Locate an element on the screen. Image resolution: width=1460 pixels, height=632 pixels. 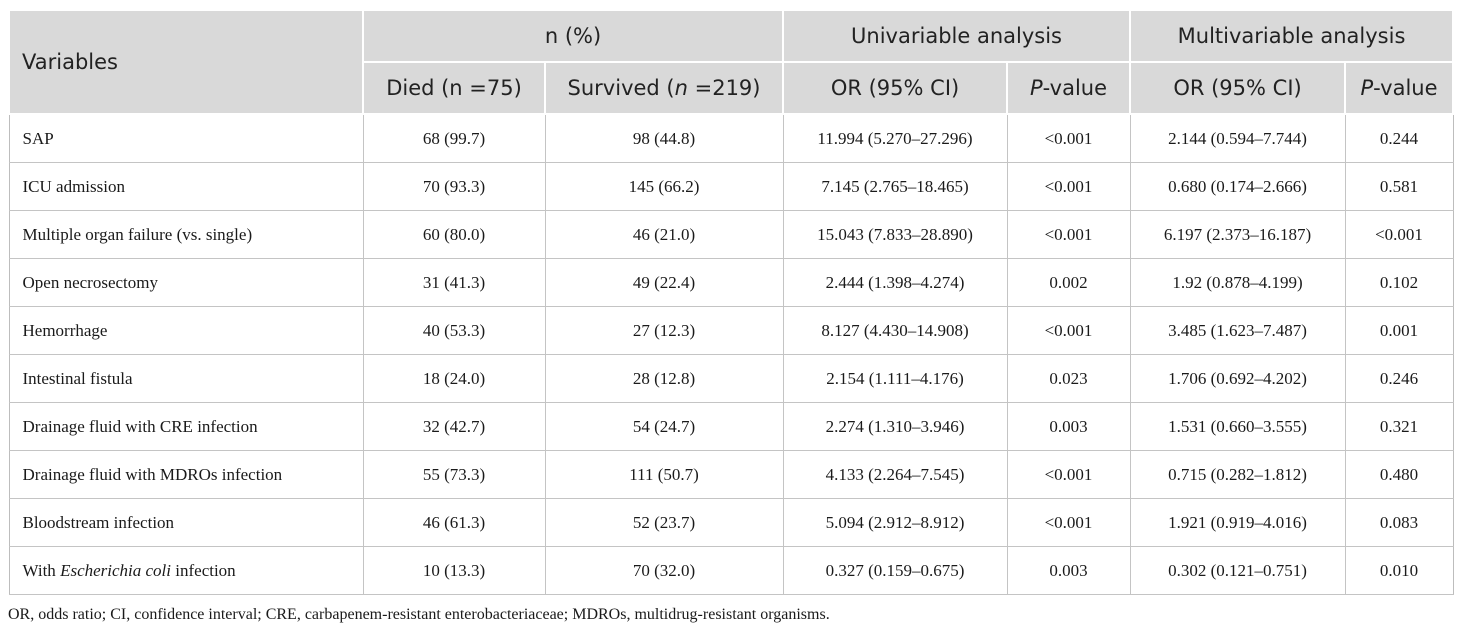
row-uni-or: 15.043 (7.833–28.890) is located at coordinates (895, 234).